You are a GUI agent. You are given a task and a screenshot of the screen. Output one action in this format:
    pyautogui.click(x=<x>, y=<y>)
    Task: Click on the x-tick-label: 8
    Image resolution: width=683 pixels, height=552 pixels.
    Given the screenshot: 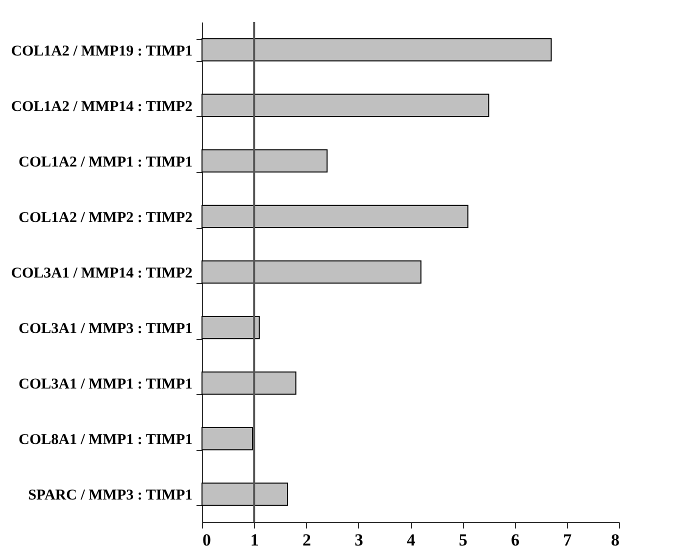 What is the action you would take?
    pyautogui.click(x=615, y=540)
    